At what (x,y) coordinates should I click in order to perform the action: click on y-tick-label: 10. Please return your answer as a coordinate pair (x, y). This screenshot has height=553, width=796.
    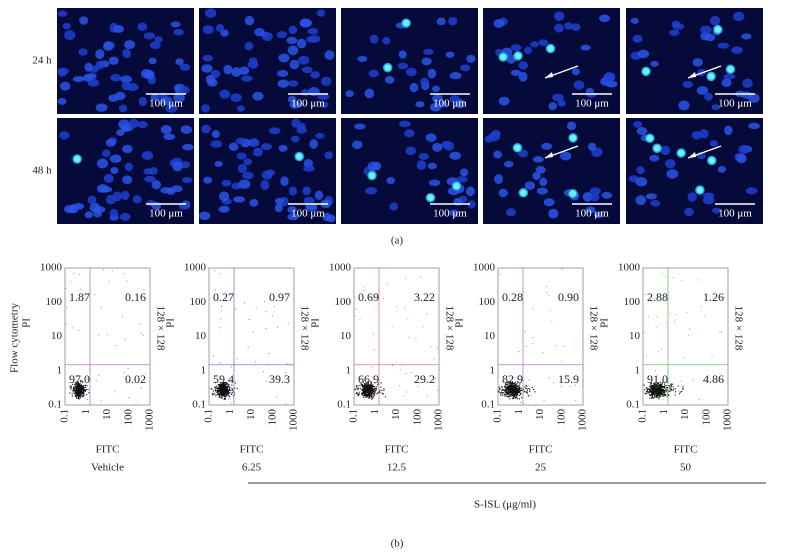
    Looking at the image, I should click on (635, 336).